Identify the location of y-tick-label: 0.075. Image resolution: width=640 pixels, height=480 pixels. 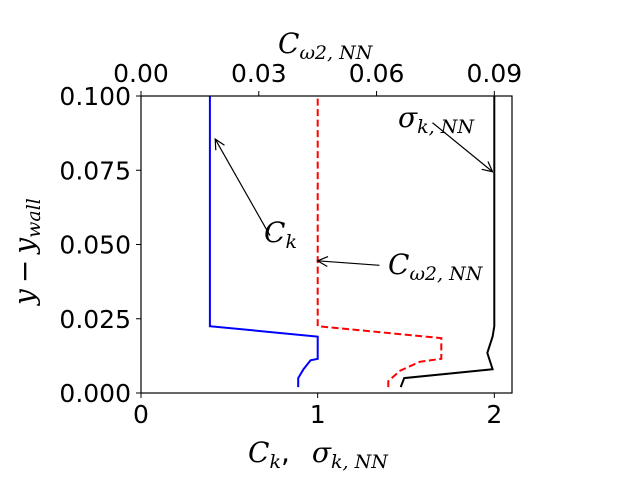
(95, 170).